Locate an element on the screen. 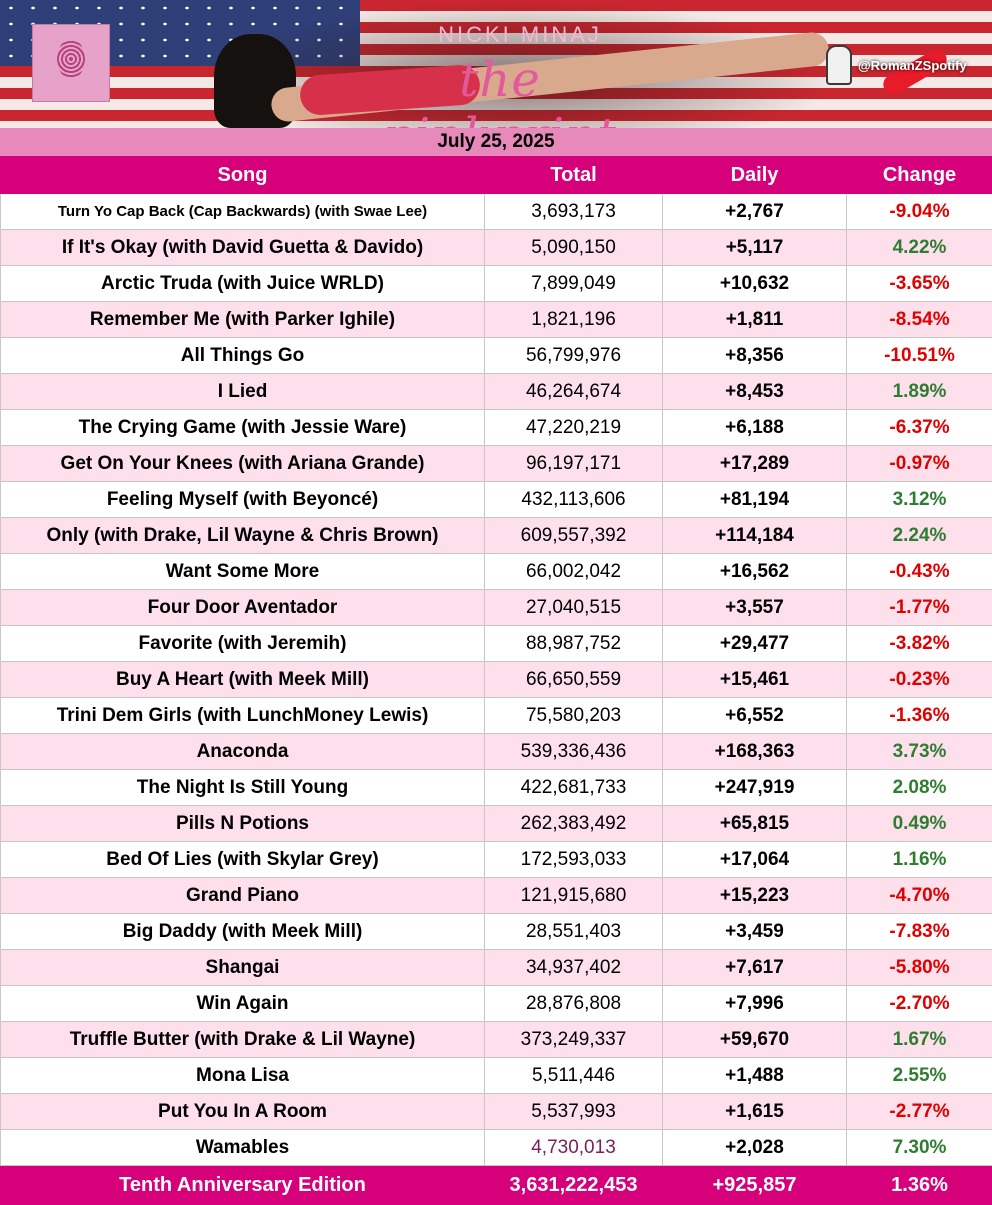  song-cell: Get On Your Knees (with Ariana Grande) is located at coordinates (243, 464).